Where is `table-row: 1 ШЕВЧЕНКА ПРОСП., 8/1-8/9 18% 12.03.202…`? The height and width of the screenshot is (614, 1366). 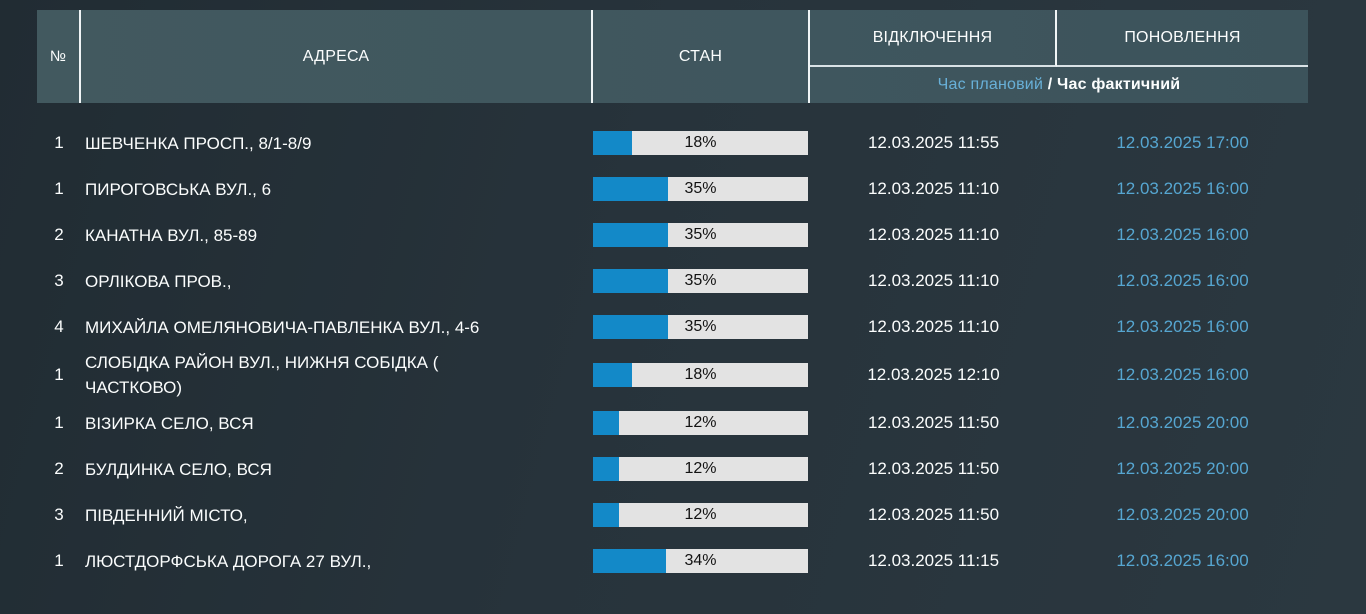
table-row: 1 ШЕВЧЕНКА ПРОСП., 8/1-8/9 18% 12.03.202… is located at coordinates (672, 143).